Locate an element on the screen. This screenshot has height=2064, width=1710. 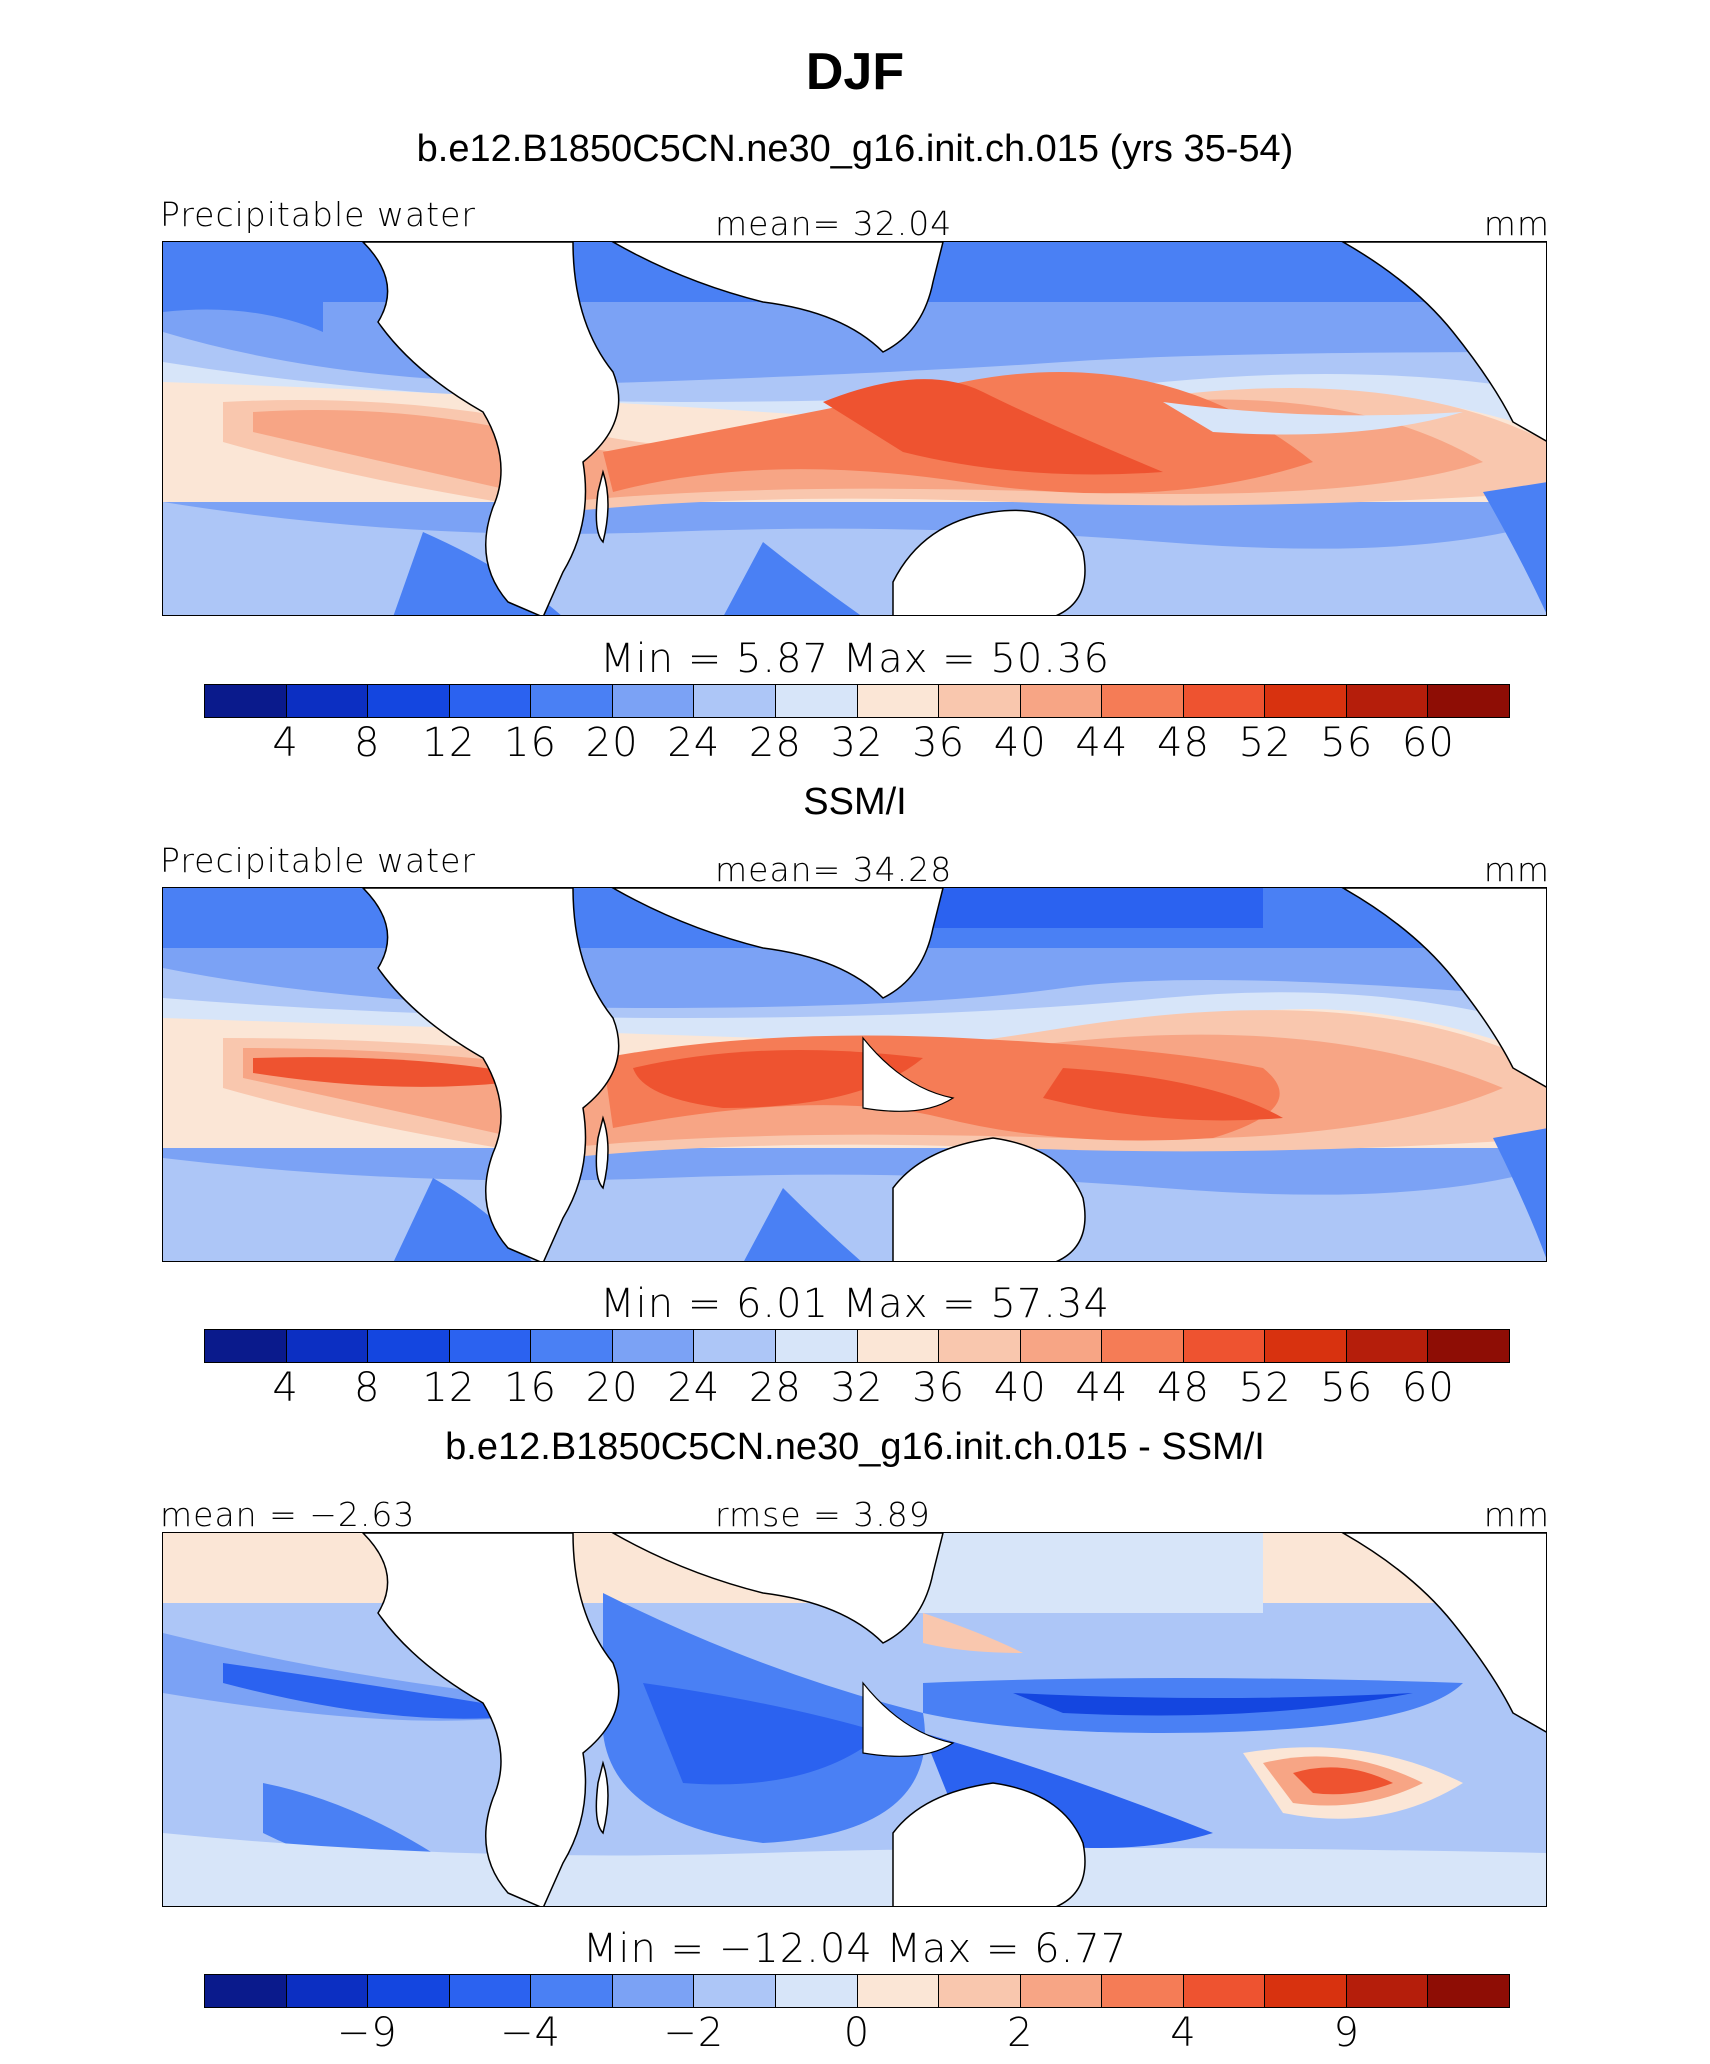
panel-1-map is located at coordinates (854, 428).